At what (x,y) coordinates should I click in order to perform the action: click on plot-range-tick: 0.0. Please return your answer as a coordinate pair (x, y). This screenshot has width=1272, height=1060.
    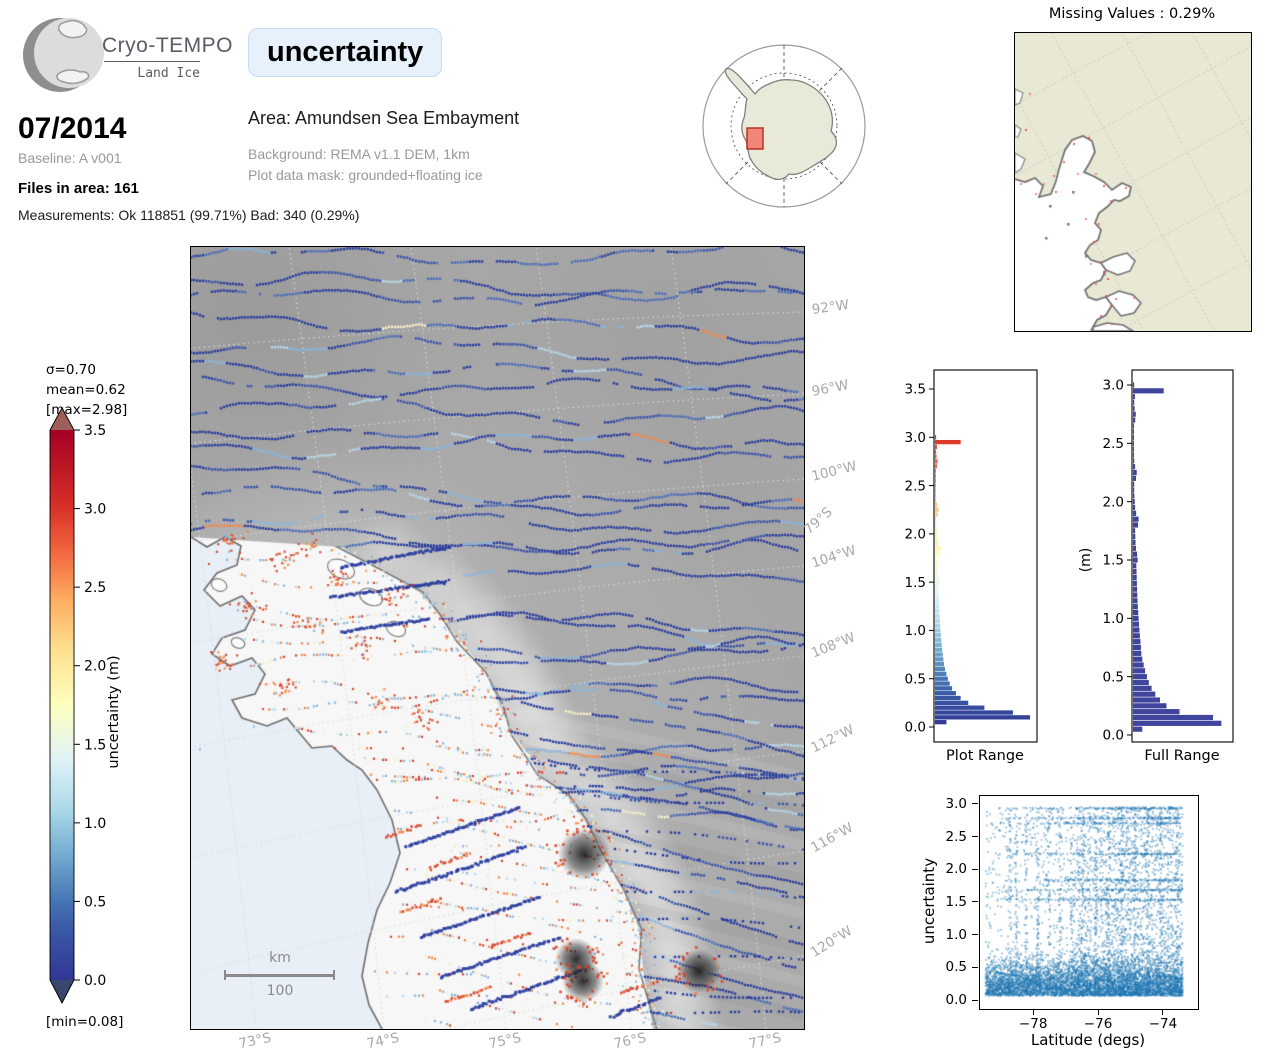
    Looking at the image, I should click on (915, 728).